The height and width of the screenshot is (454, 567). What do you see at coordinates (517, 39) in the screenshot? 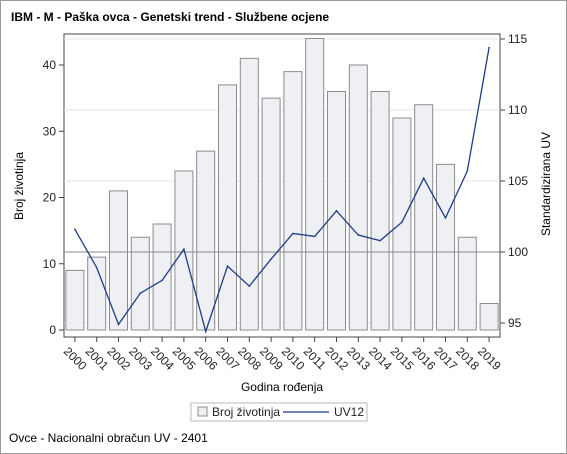
I see `right-tick-label: 115` at bounding box center [517, 39].